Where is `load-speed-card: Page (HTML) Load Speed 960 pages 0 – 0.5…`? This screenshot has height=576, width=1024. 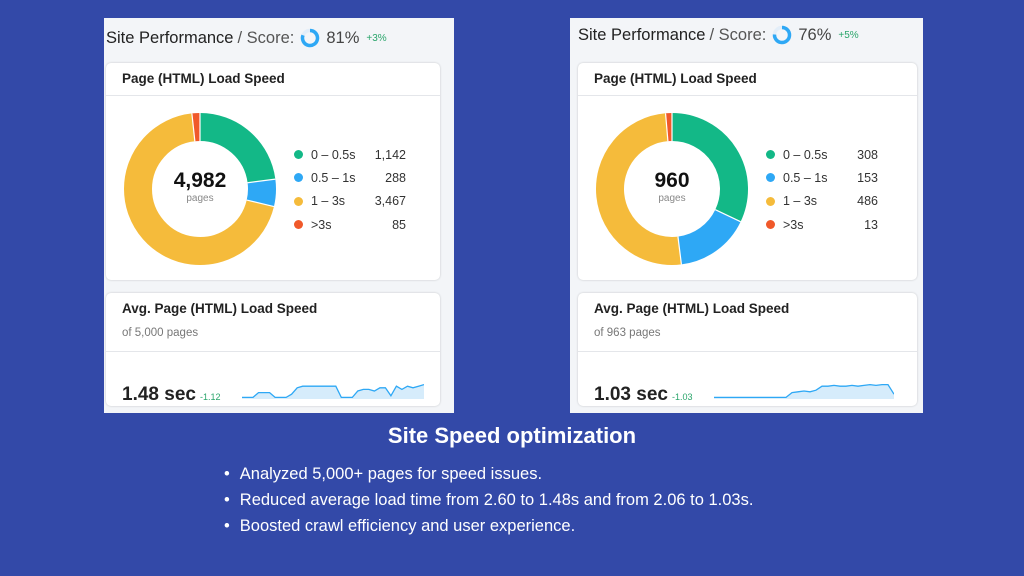
load-speed-card: Page (HTML) Load Speed 960 pages 0 – 0.5… is located at coordinates (747, 171).